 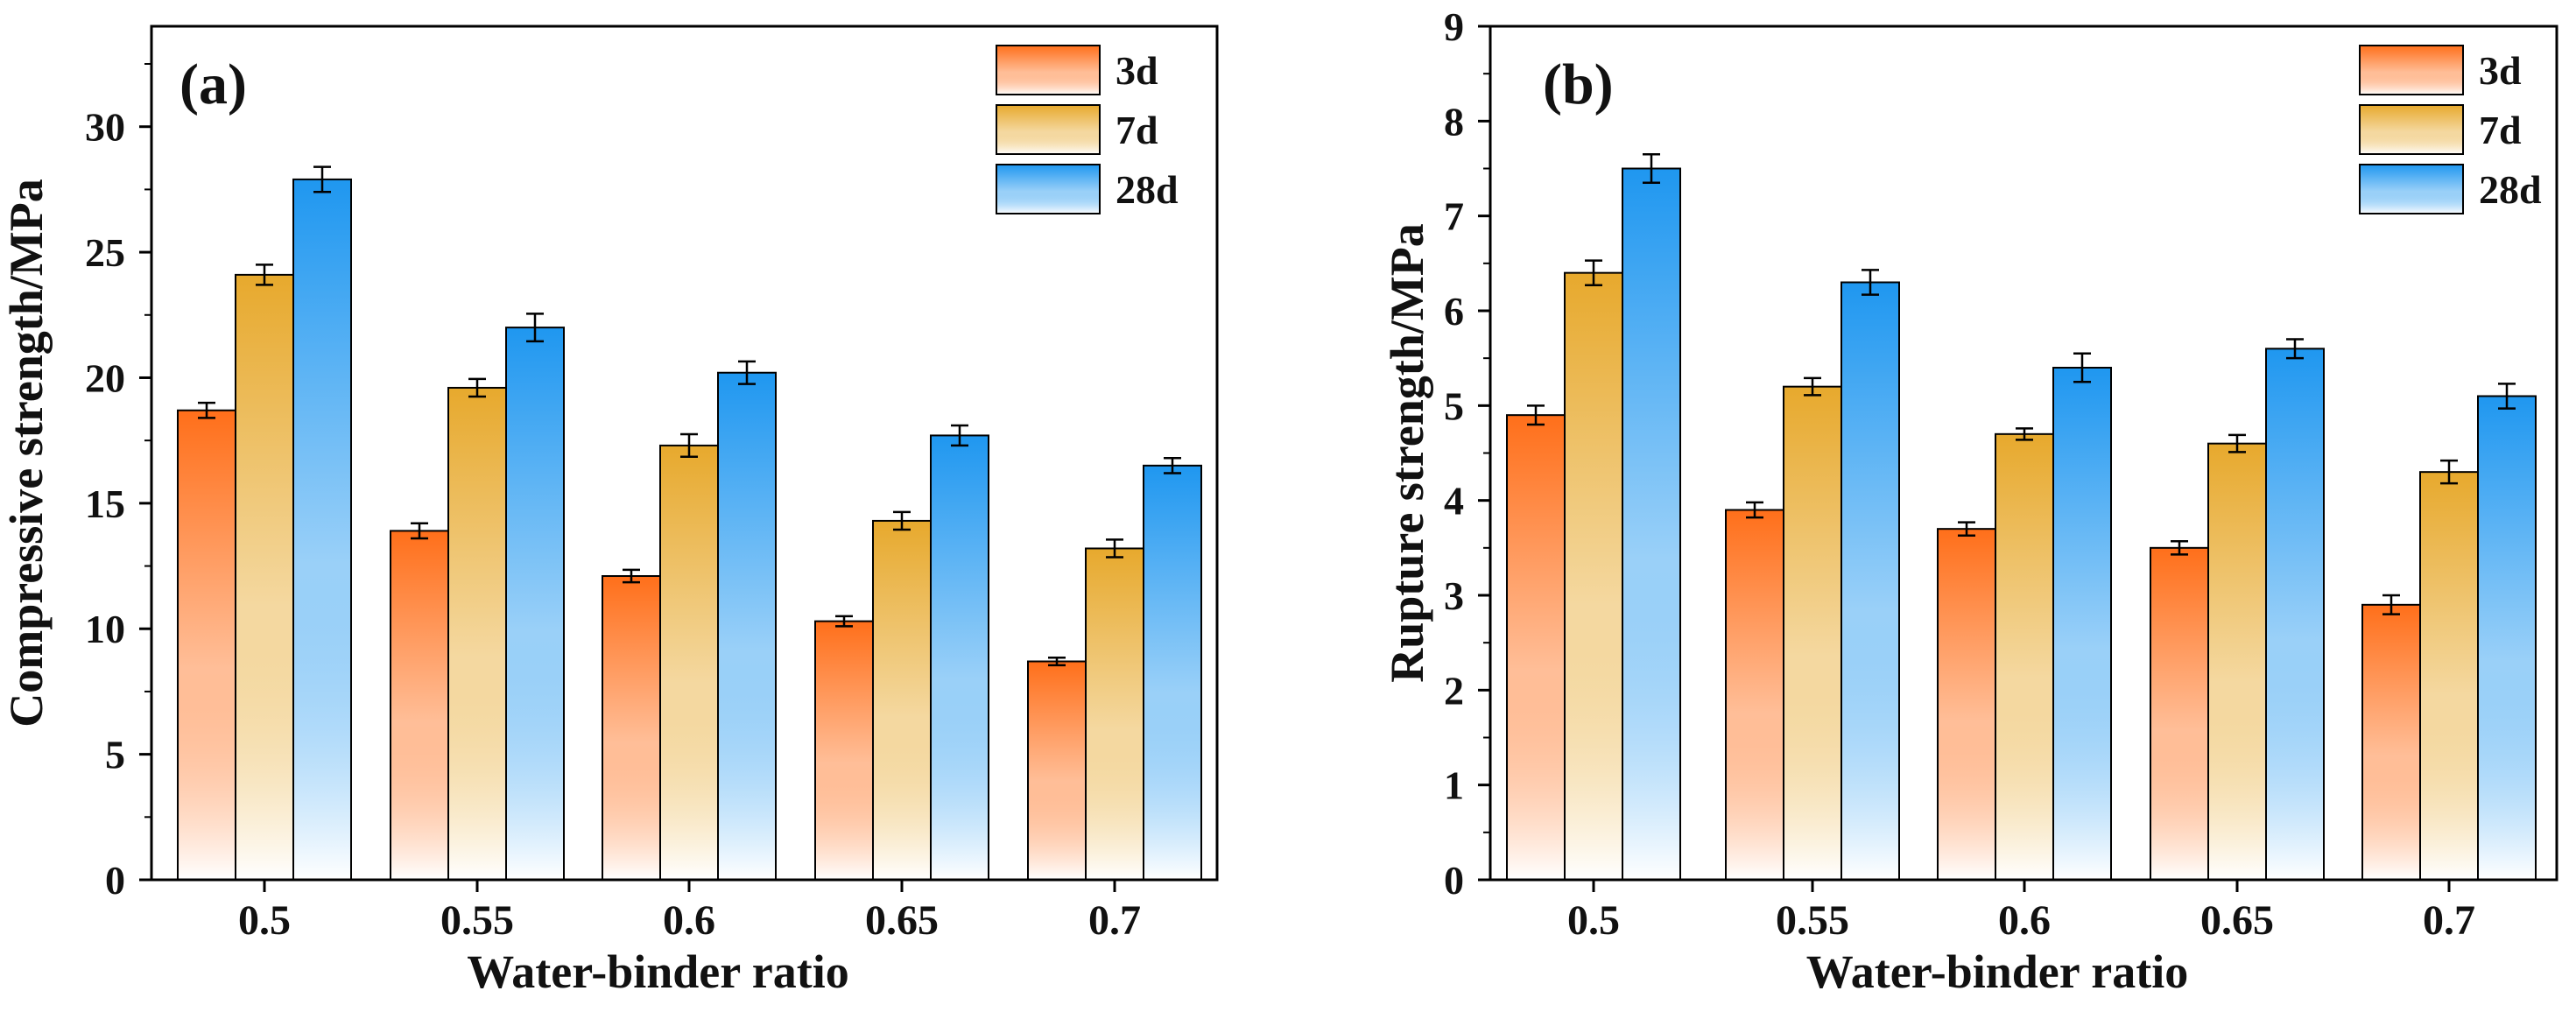 I want to click on y-tick-label-a-15: 15, so click(x=105, y=503).